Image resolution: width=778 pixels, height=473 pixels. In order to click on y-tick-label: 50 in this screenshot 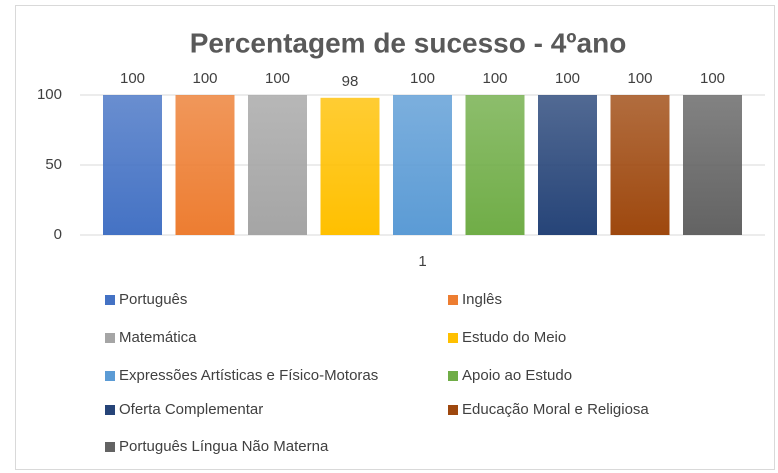, I will do `click(53, 164)`.